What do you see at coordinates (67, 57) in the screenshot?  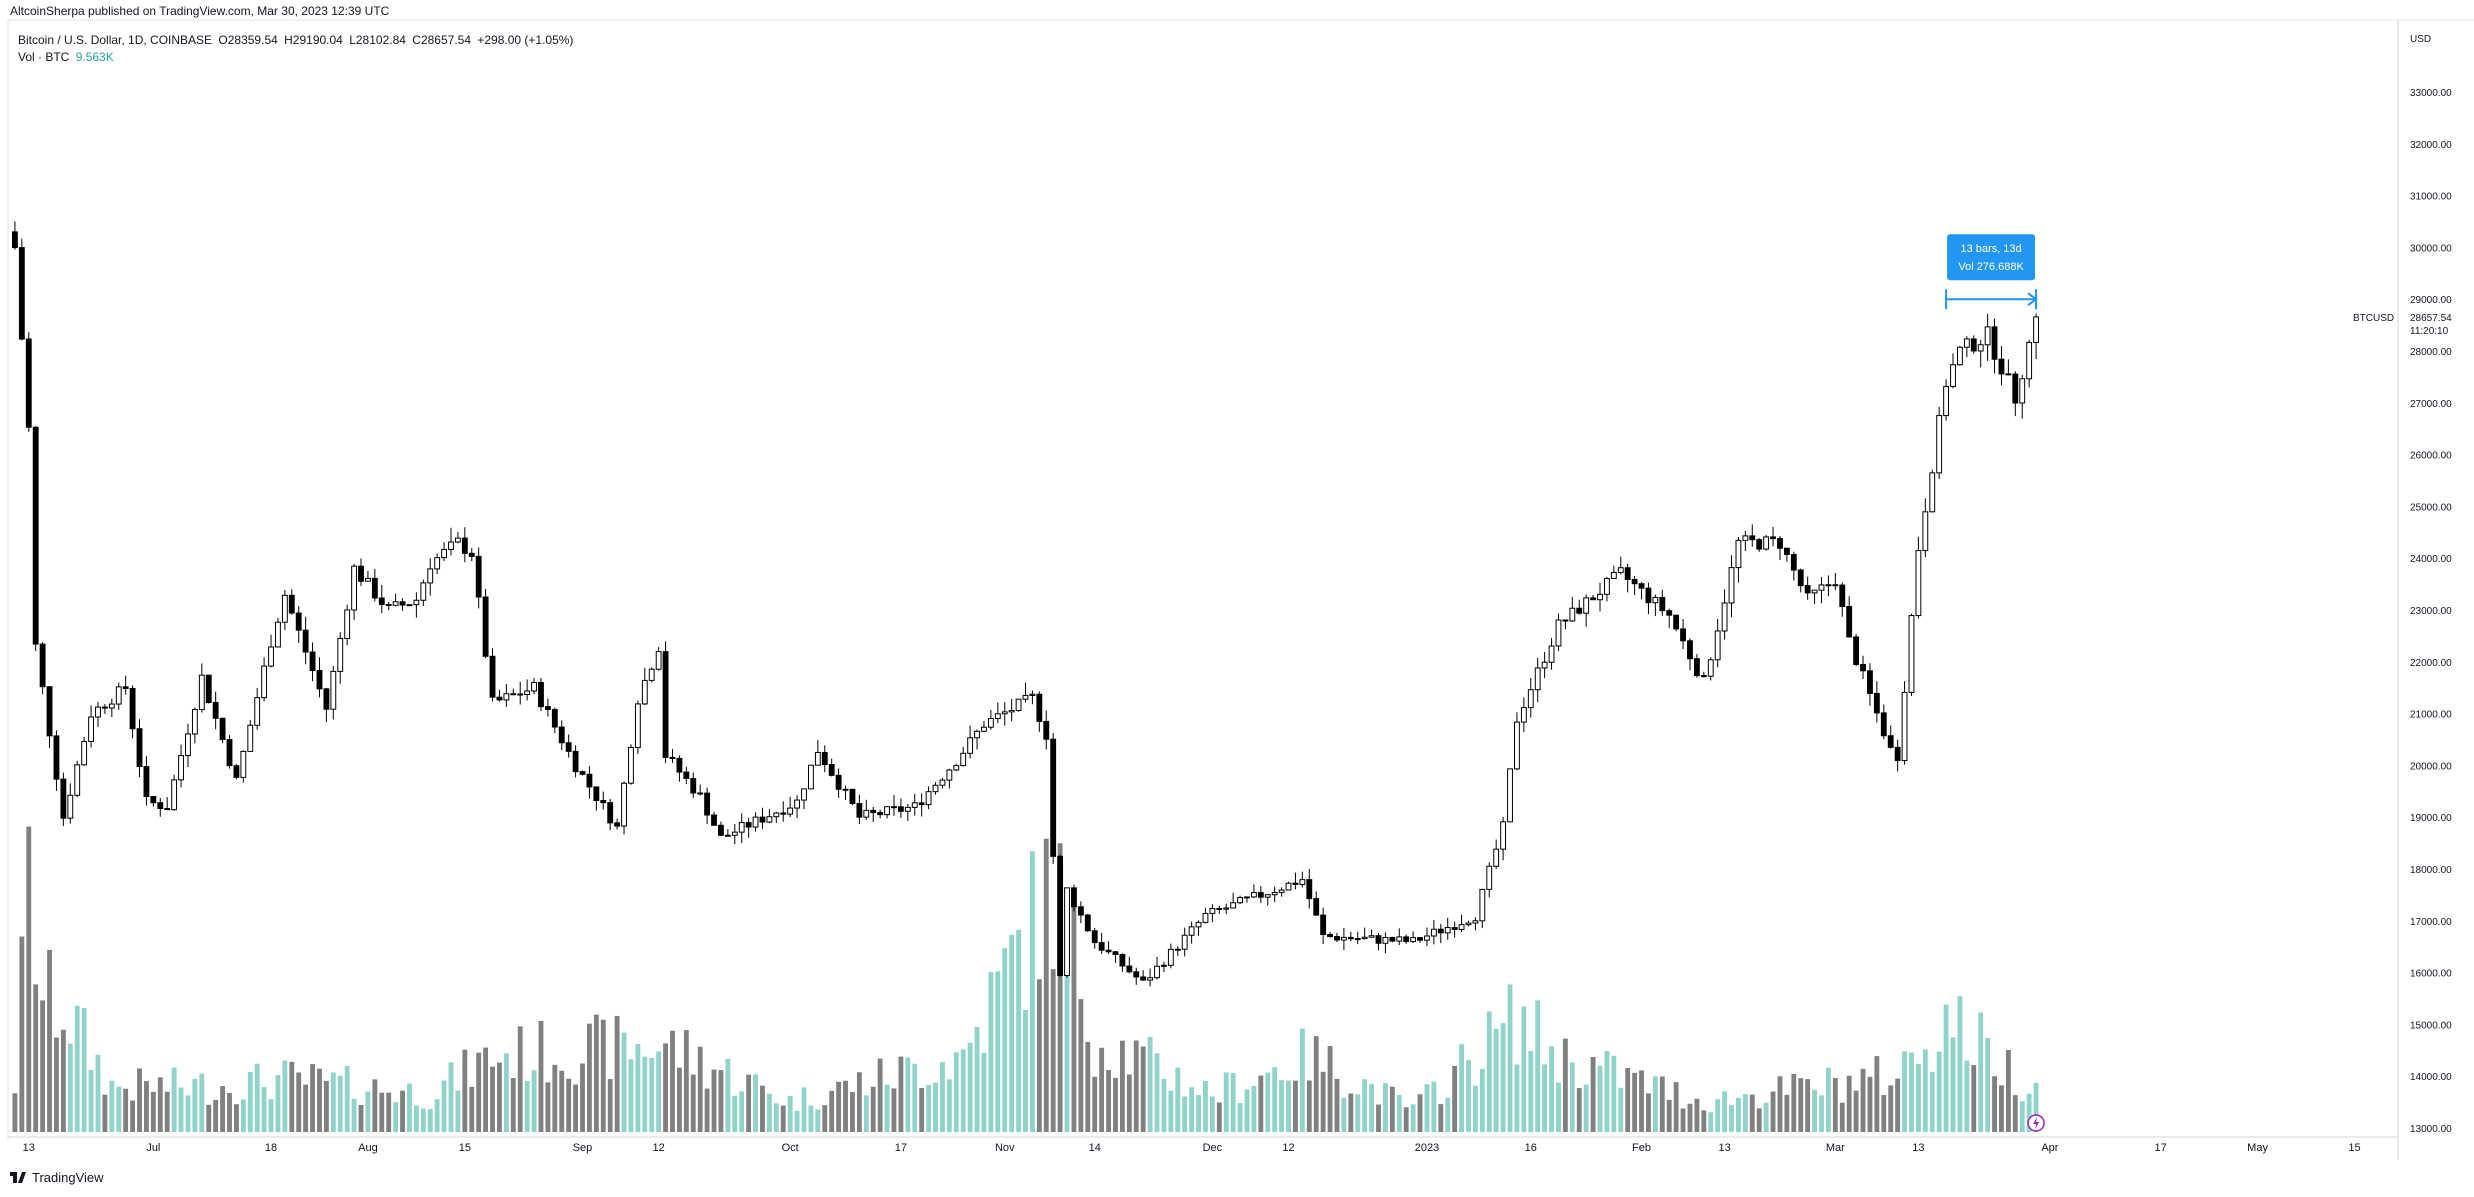 I see `volume-legend: Vol · BTC 9.563K` at bounding box center [67, 57].